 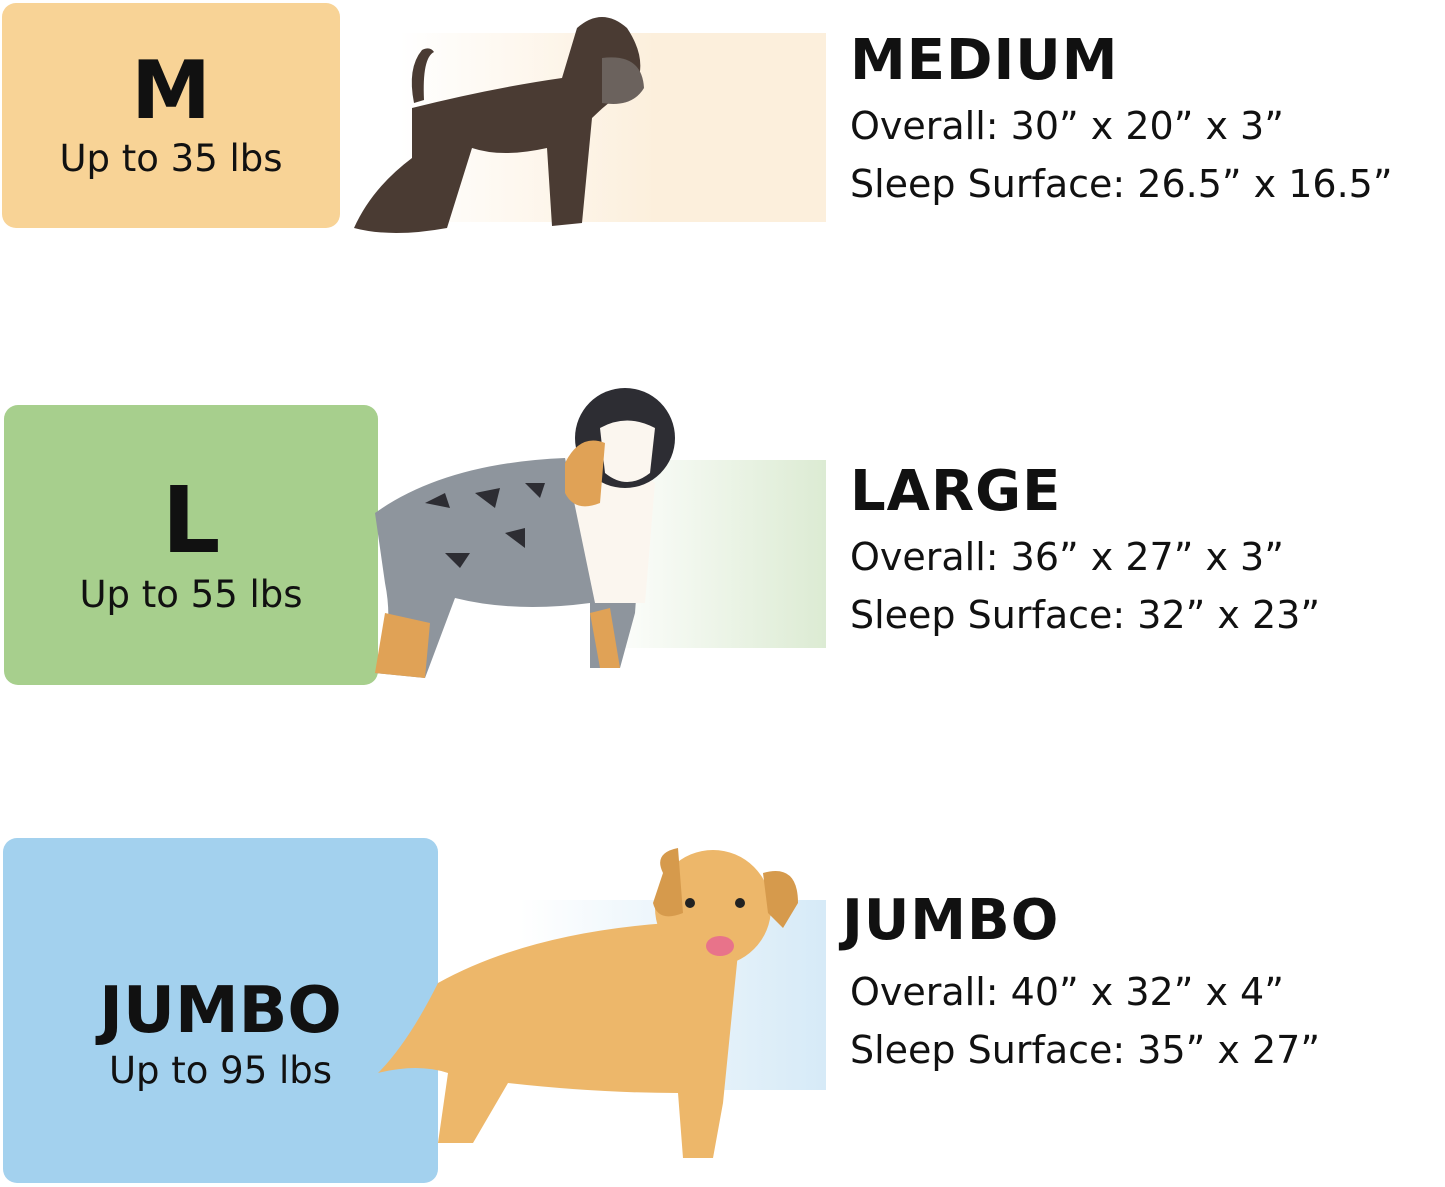 What do you see at coordinates (1067, 126) in the screenshot?
I see `overall-dimensions: Overall: 30” x 20” x 3”` at bounding box center [1067, 126].